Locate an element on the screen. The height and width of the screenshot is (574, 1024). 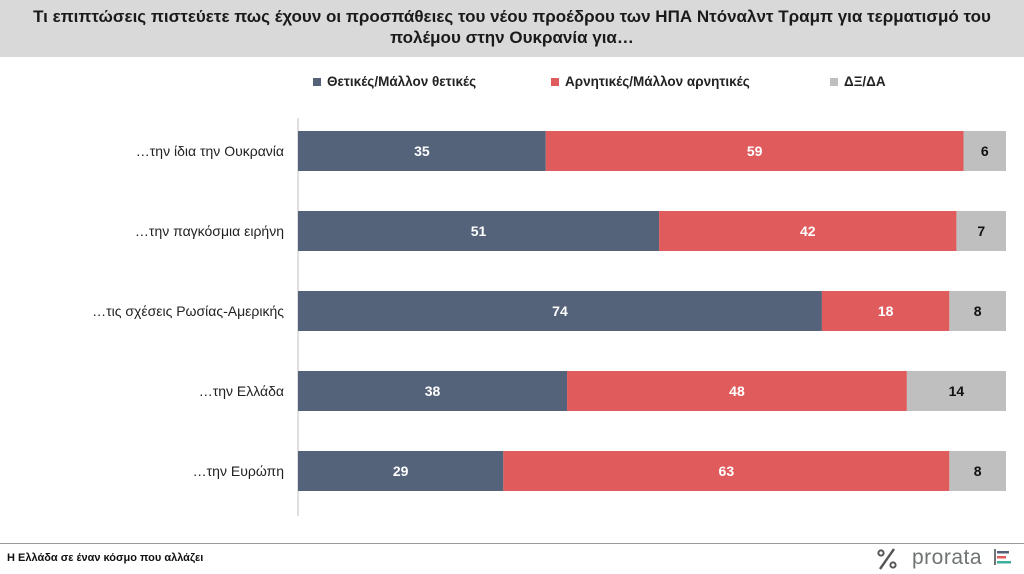
footer-divider is located at coordinates (512, 543).